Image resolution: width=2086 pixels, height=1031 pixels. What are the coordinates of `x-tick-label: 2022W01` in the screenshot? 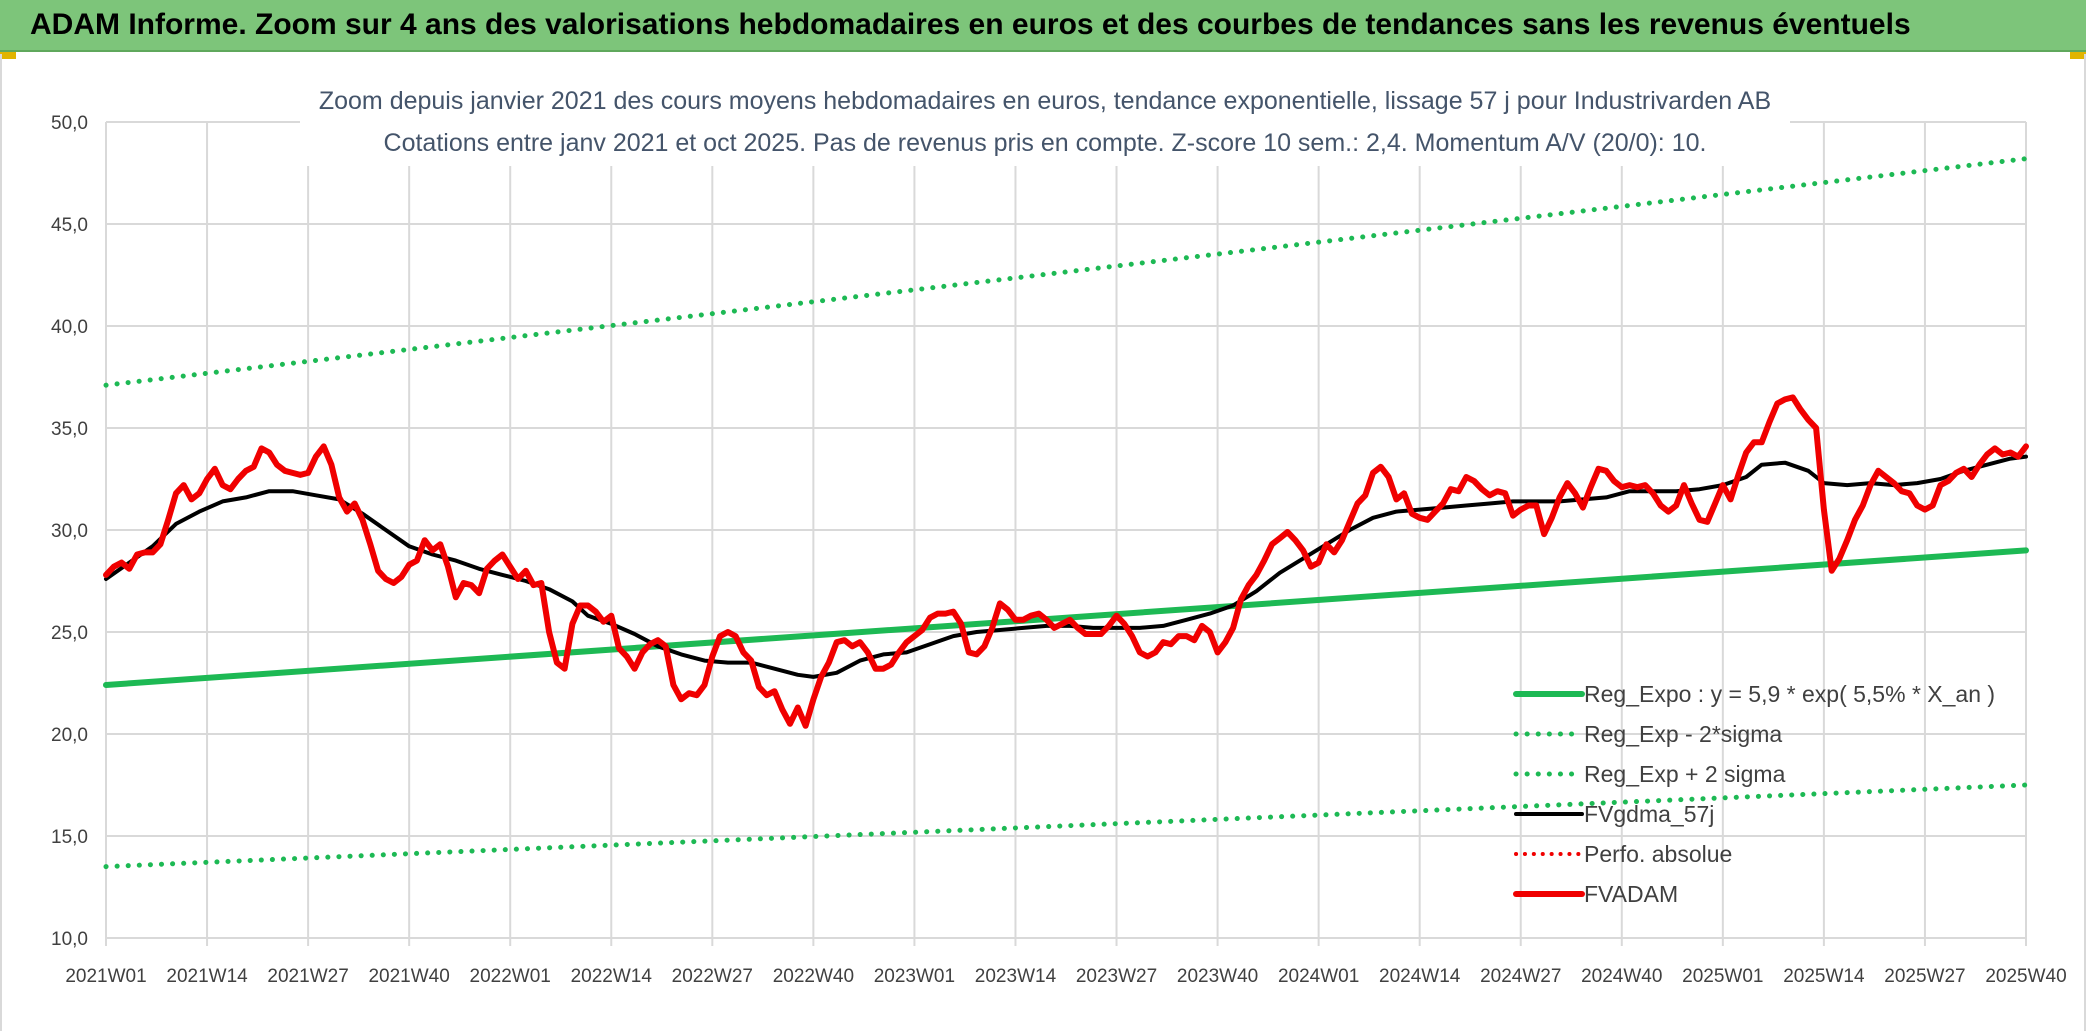 It's located at (510, 976).